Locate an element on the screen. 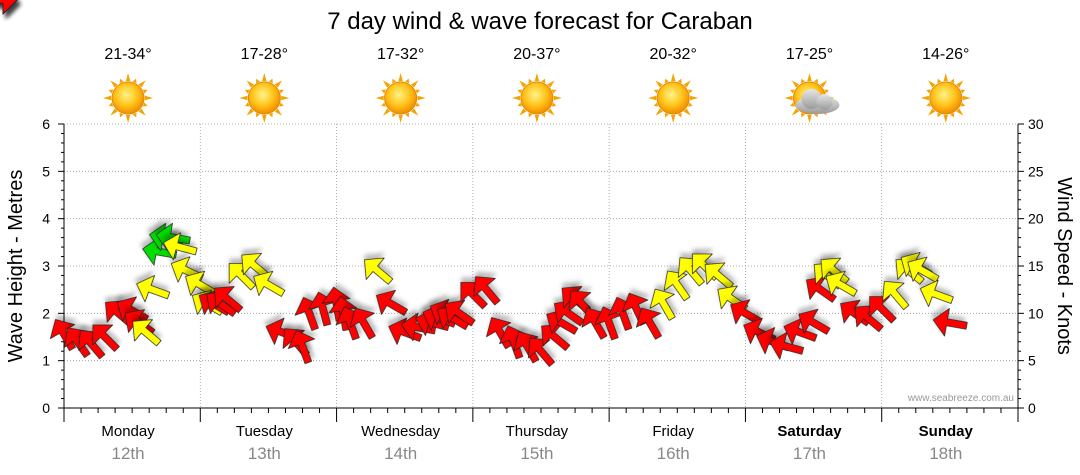 The width and height of the screenshot is (1080, 475). temperature-label: 20-37° is located at coordinates (536, 54).